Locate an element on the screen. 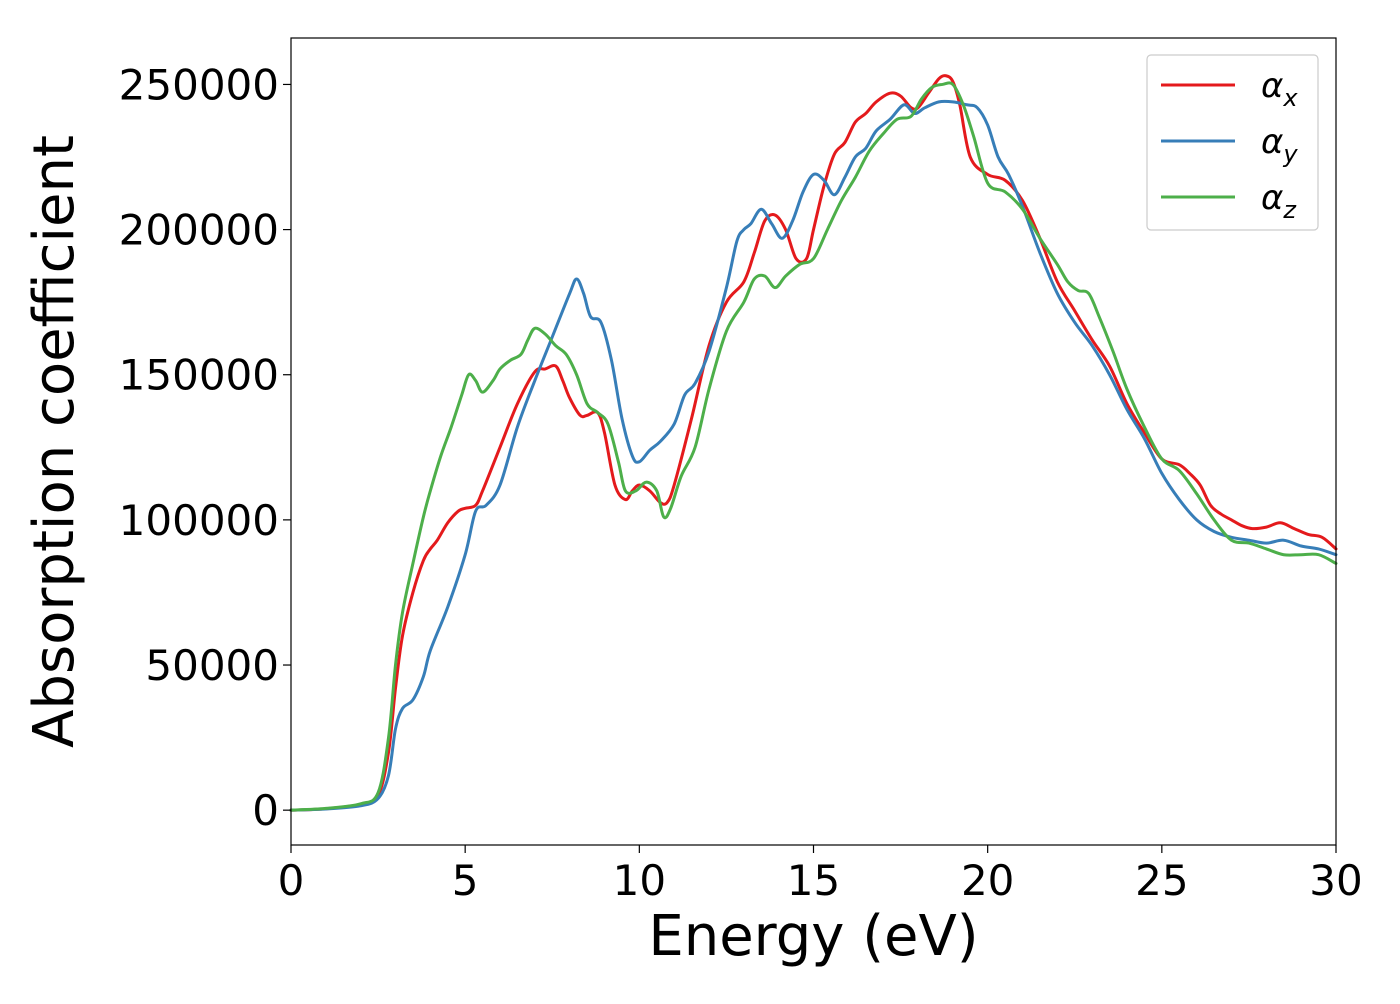 The height and width of the screenshot is (1004, 1400). legend-label-y: αy is located at coordinates (1279, 145).